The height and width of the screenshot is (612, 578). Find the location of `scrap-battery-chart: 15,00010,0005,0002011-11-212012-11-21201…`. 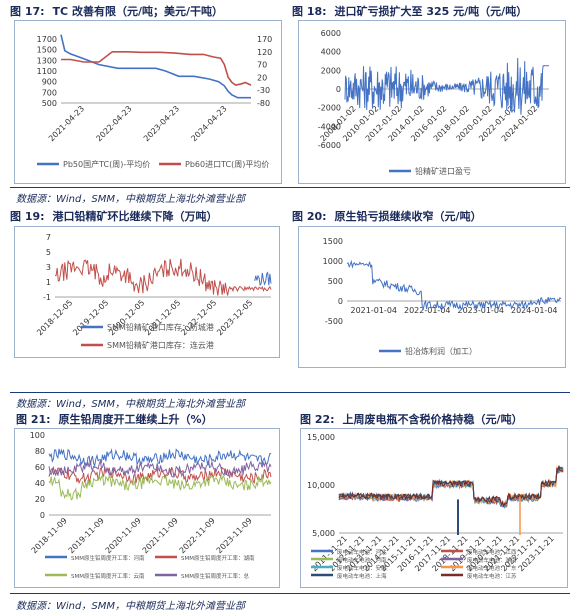

scrap-battery-chart: 15,00010,0005,0002011-11-212012-11-21201… is located at coordinates (435, 506).